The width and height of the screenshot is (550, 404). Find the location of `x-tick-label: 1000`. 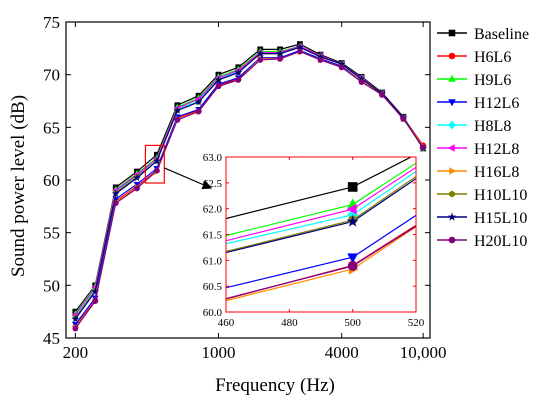

x-tick-label: 1000 is located at coordinates (218, 352).